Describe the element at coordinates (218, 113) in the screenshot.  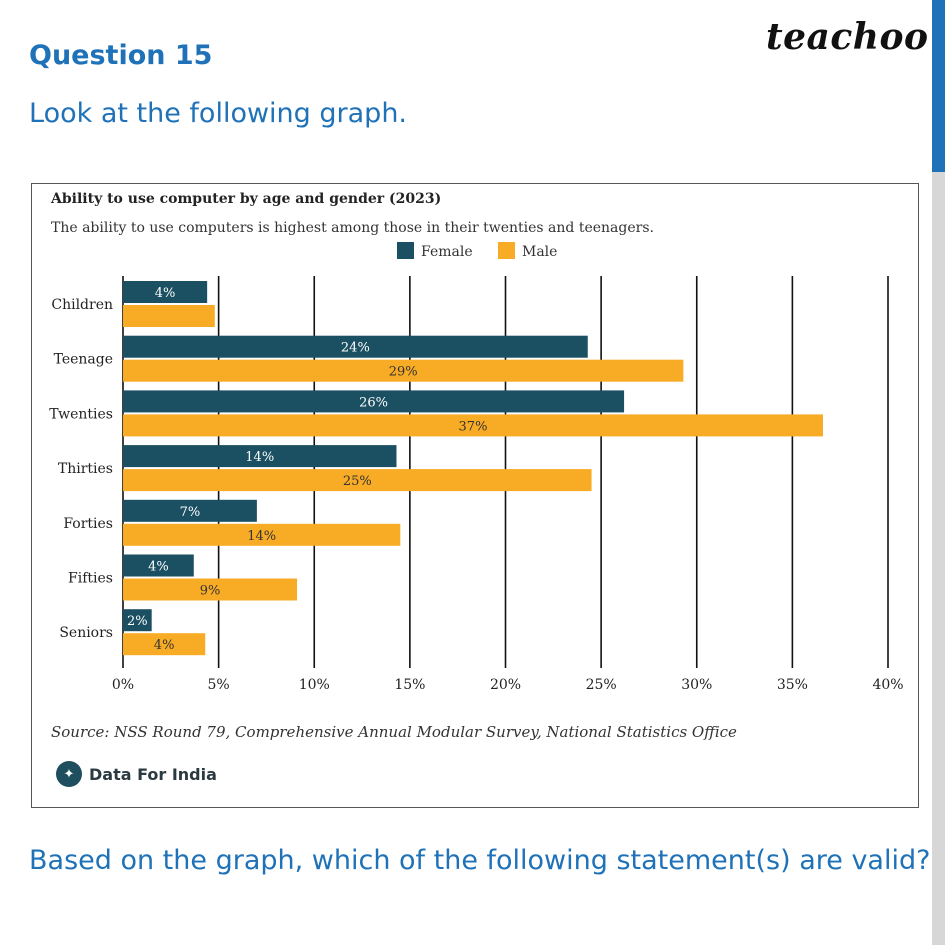
I see `question-prompt: Look at the following graph.` at that location.